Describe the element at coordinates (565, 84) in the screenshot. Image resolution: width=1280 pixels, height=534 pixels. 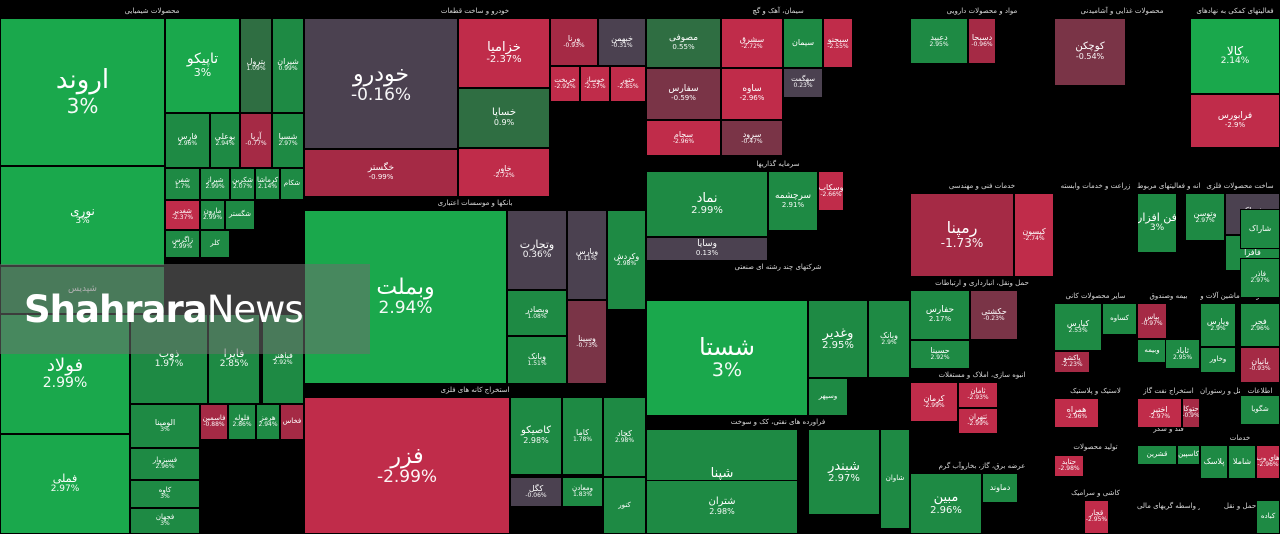
I see `stock-tile: خریخت -2.92%` at that location.